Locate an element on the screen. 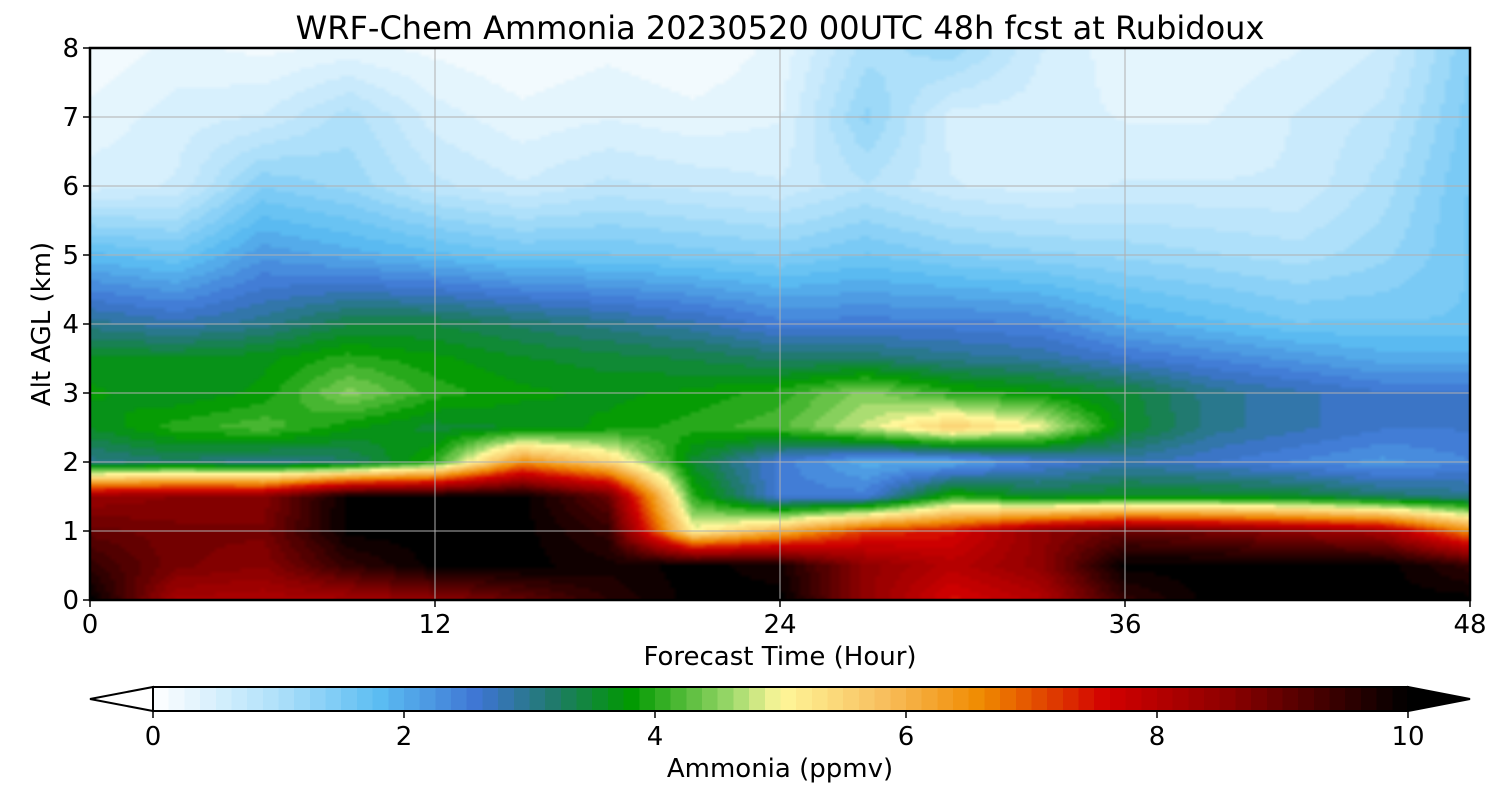 The image size is (1500, 800). x-tick-label: 12 is located at coordinates (434, 625).